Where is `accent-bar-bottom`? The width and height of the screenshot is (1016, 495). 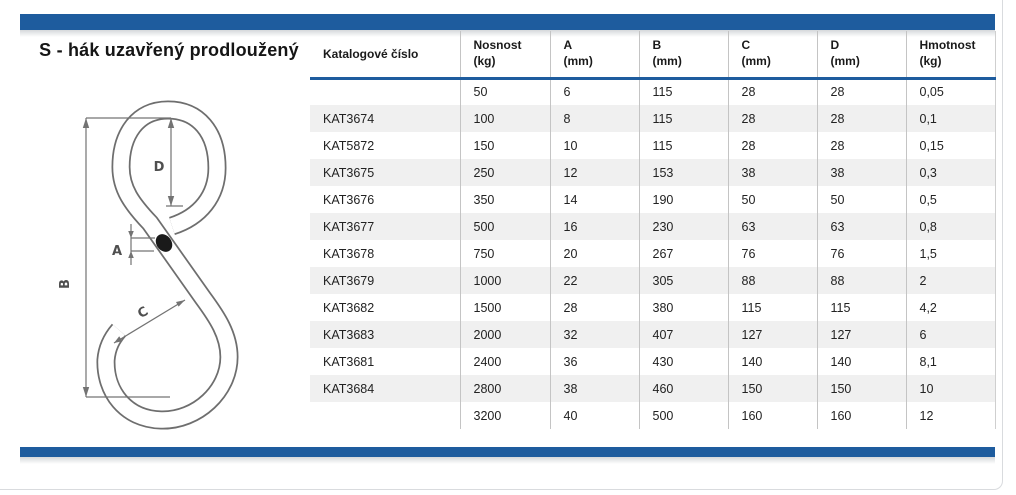
accent-bar-bottom is located at coordinates (507, 452).